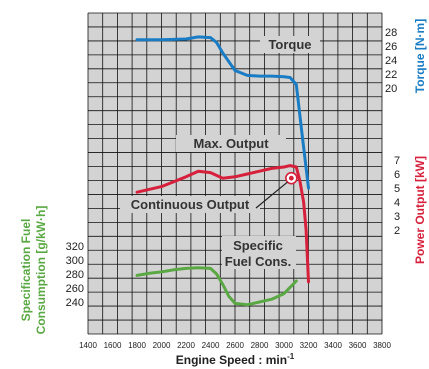  I want to click on specific-fuel-label-bg, so click(259, 252).